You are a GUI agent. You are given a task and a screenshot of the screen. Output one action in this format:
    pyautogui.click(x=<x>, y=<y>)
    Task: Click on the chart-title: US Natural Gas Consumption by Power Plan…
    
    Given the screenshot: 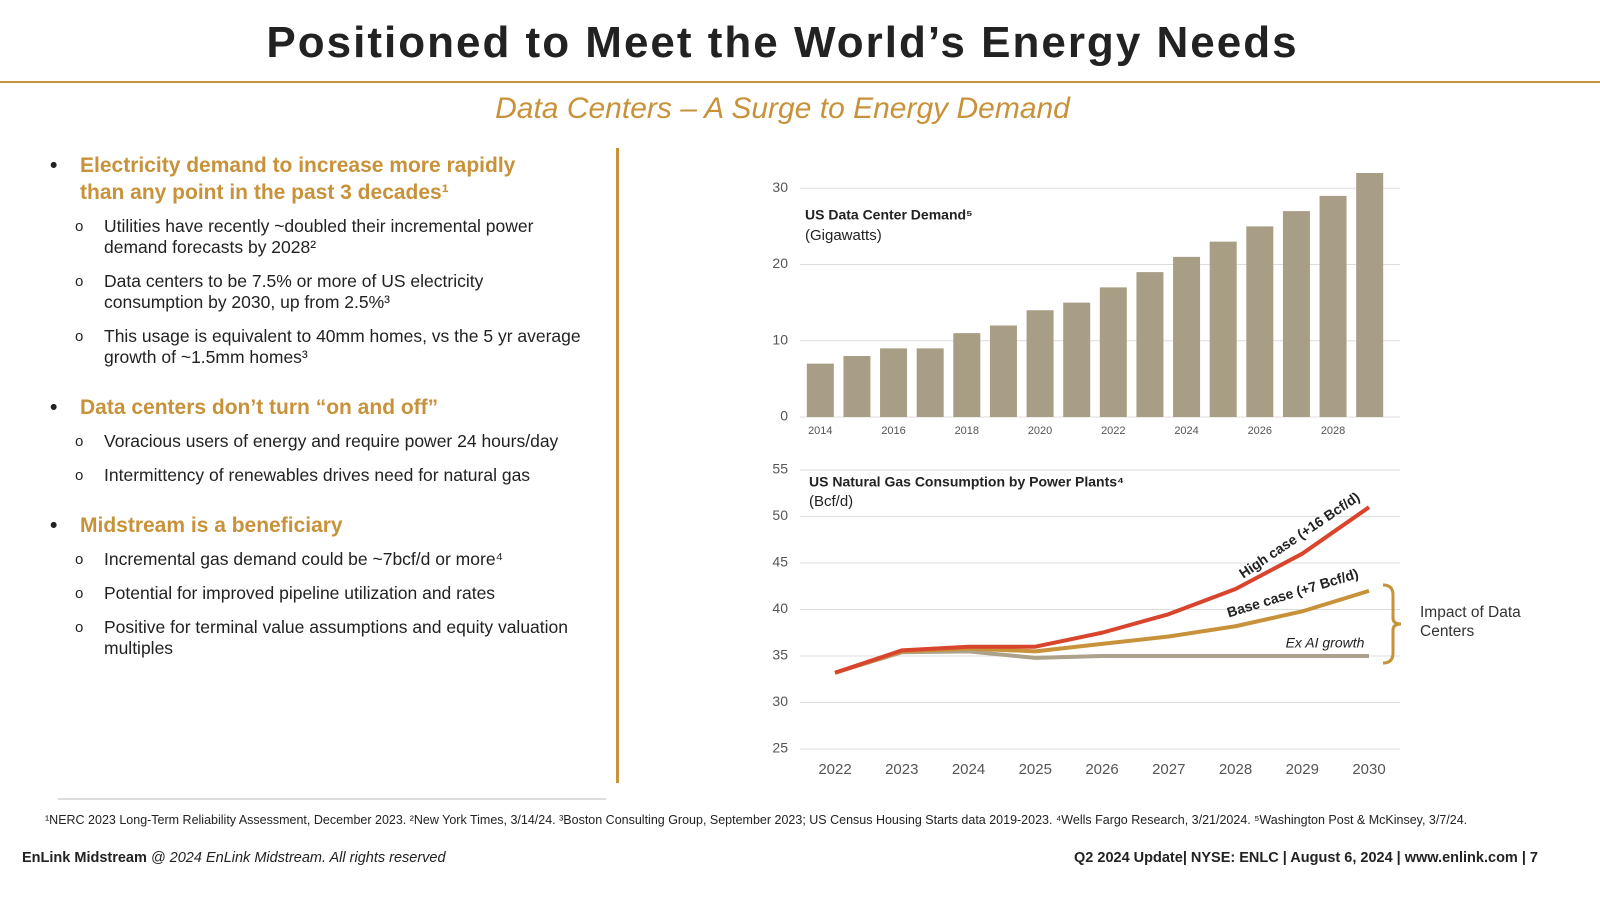 What is the action you would take?
    pyautogui.click(x=966, y=482)
    